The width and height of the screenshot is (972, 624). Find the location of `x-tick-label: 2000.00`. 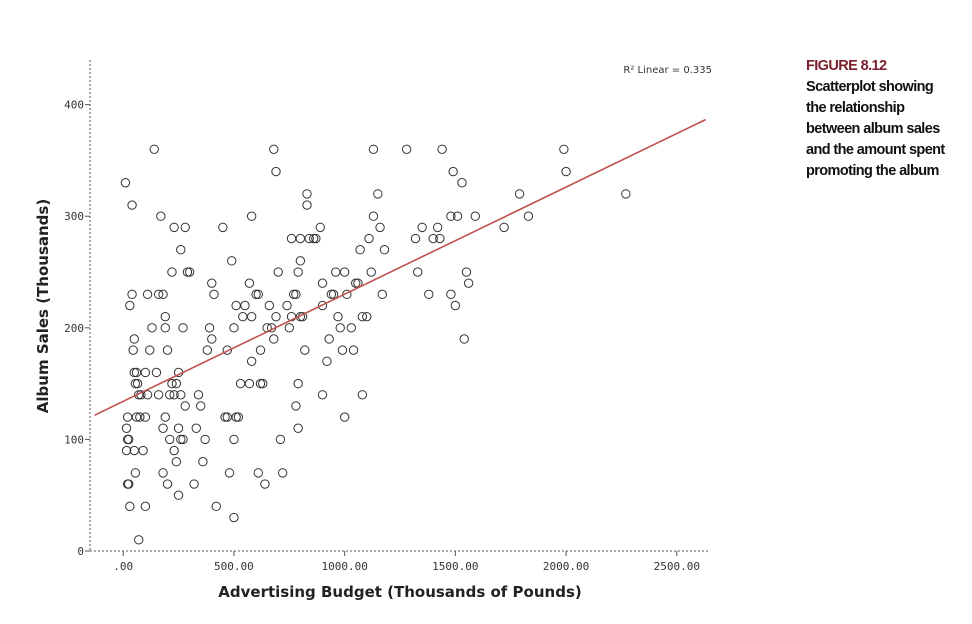

x-tick-label: 2000.00 is located at coordinates (566, 566).